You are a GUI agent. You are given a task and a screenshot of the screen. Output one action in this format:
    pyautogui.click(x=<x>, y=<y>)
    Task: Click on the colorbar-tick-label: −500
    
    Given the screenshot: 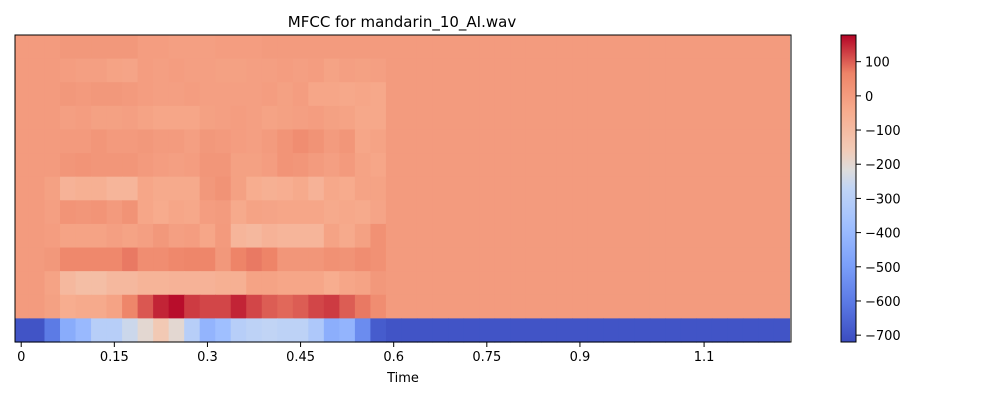 What is the action you would take?
    pyautogui.click(x=883, y=268)
    